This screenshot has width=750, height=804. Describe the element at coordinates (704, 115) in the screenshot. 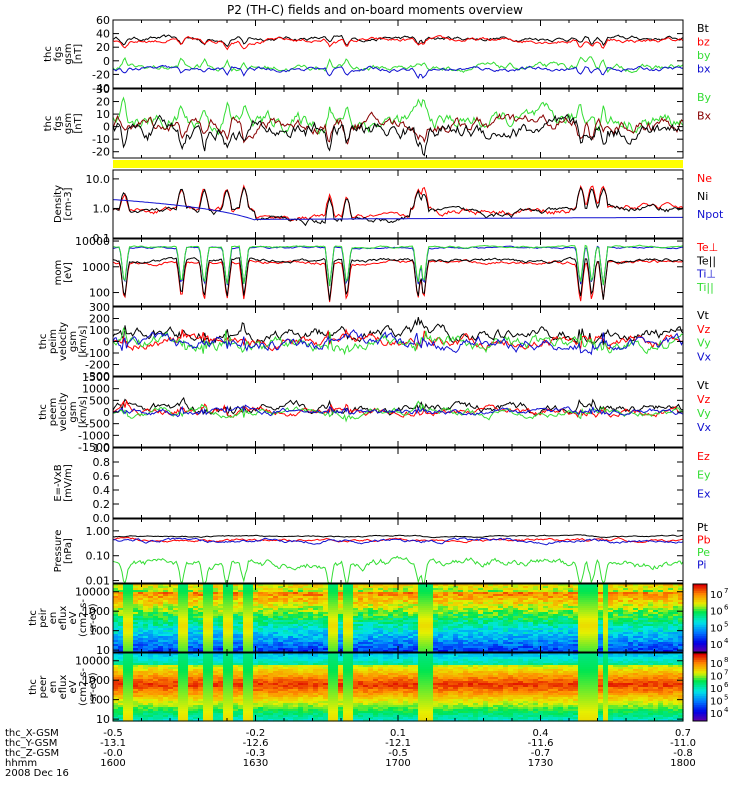

I see `legend-bx: Bx` at that location.